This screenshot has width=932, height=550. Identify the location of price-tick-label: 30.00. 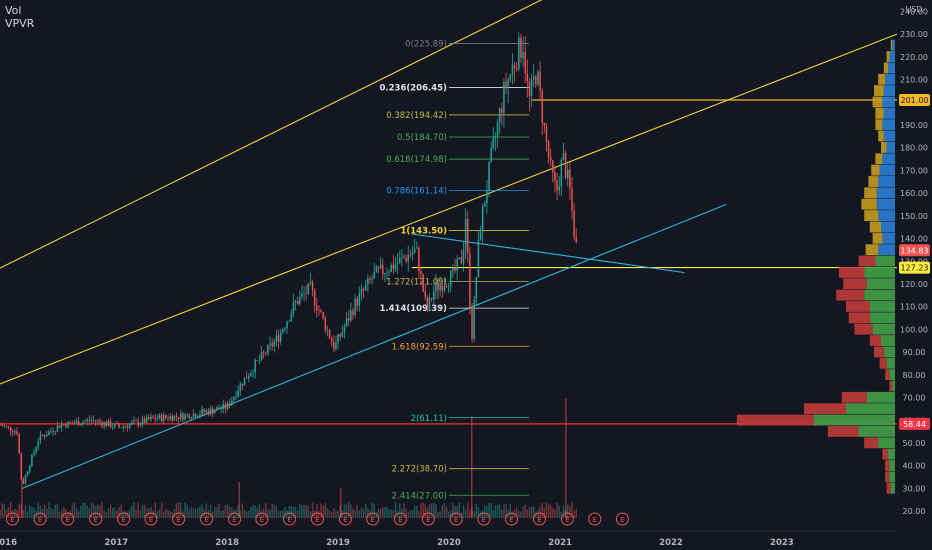
(914, 488).